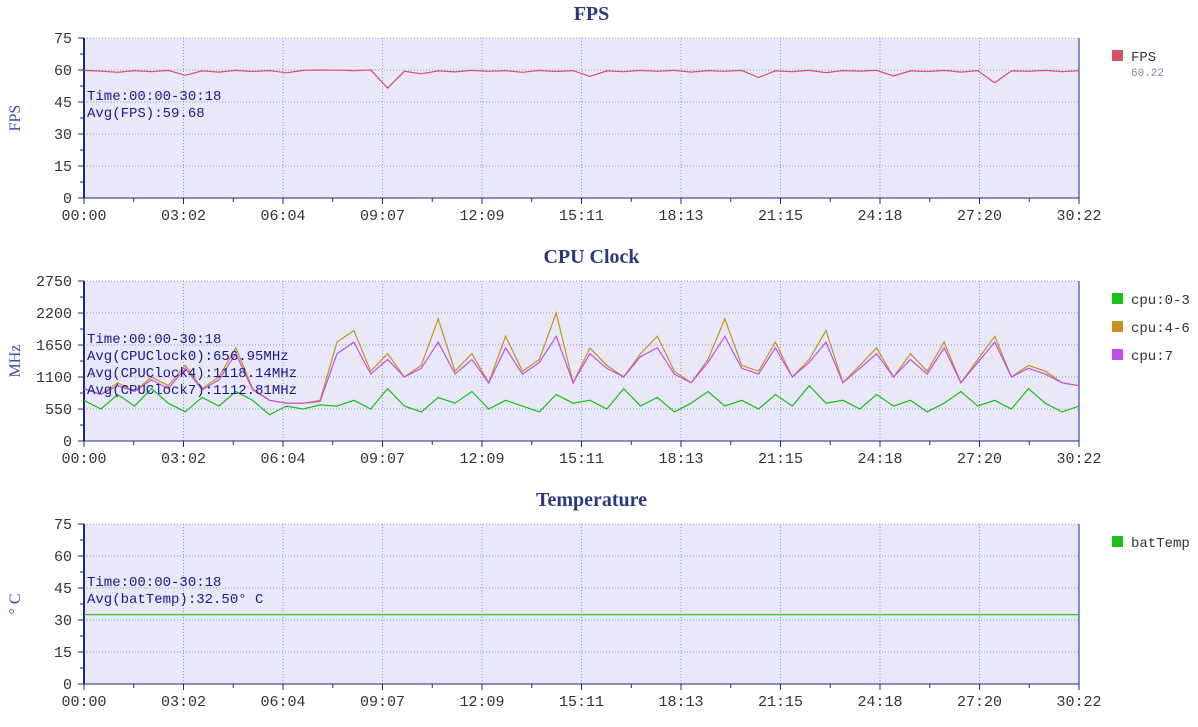 The width and height of the screenshot is (1198, 727). I want to click on y-tick-label: 1100, so click(54, 378).